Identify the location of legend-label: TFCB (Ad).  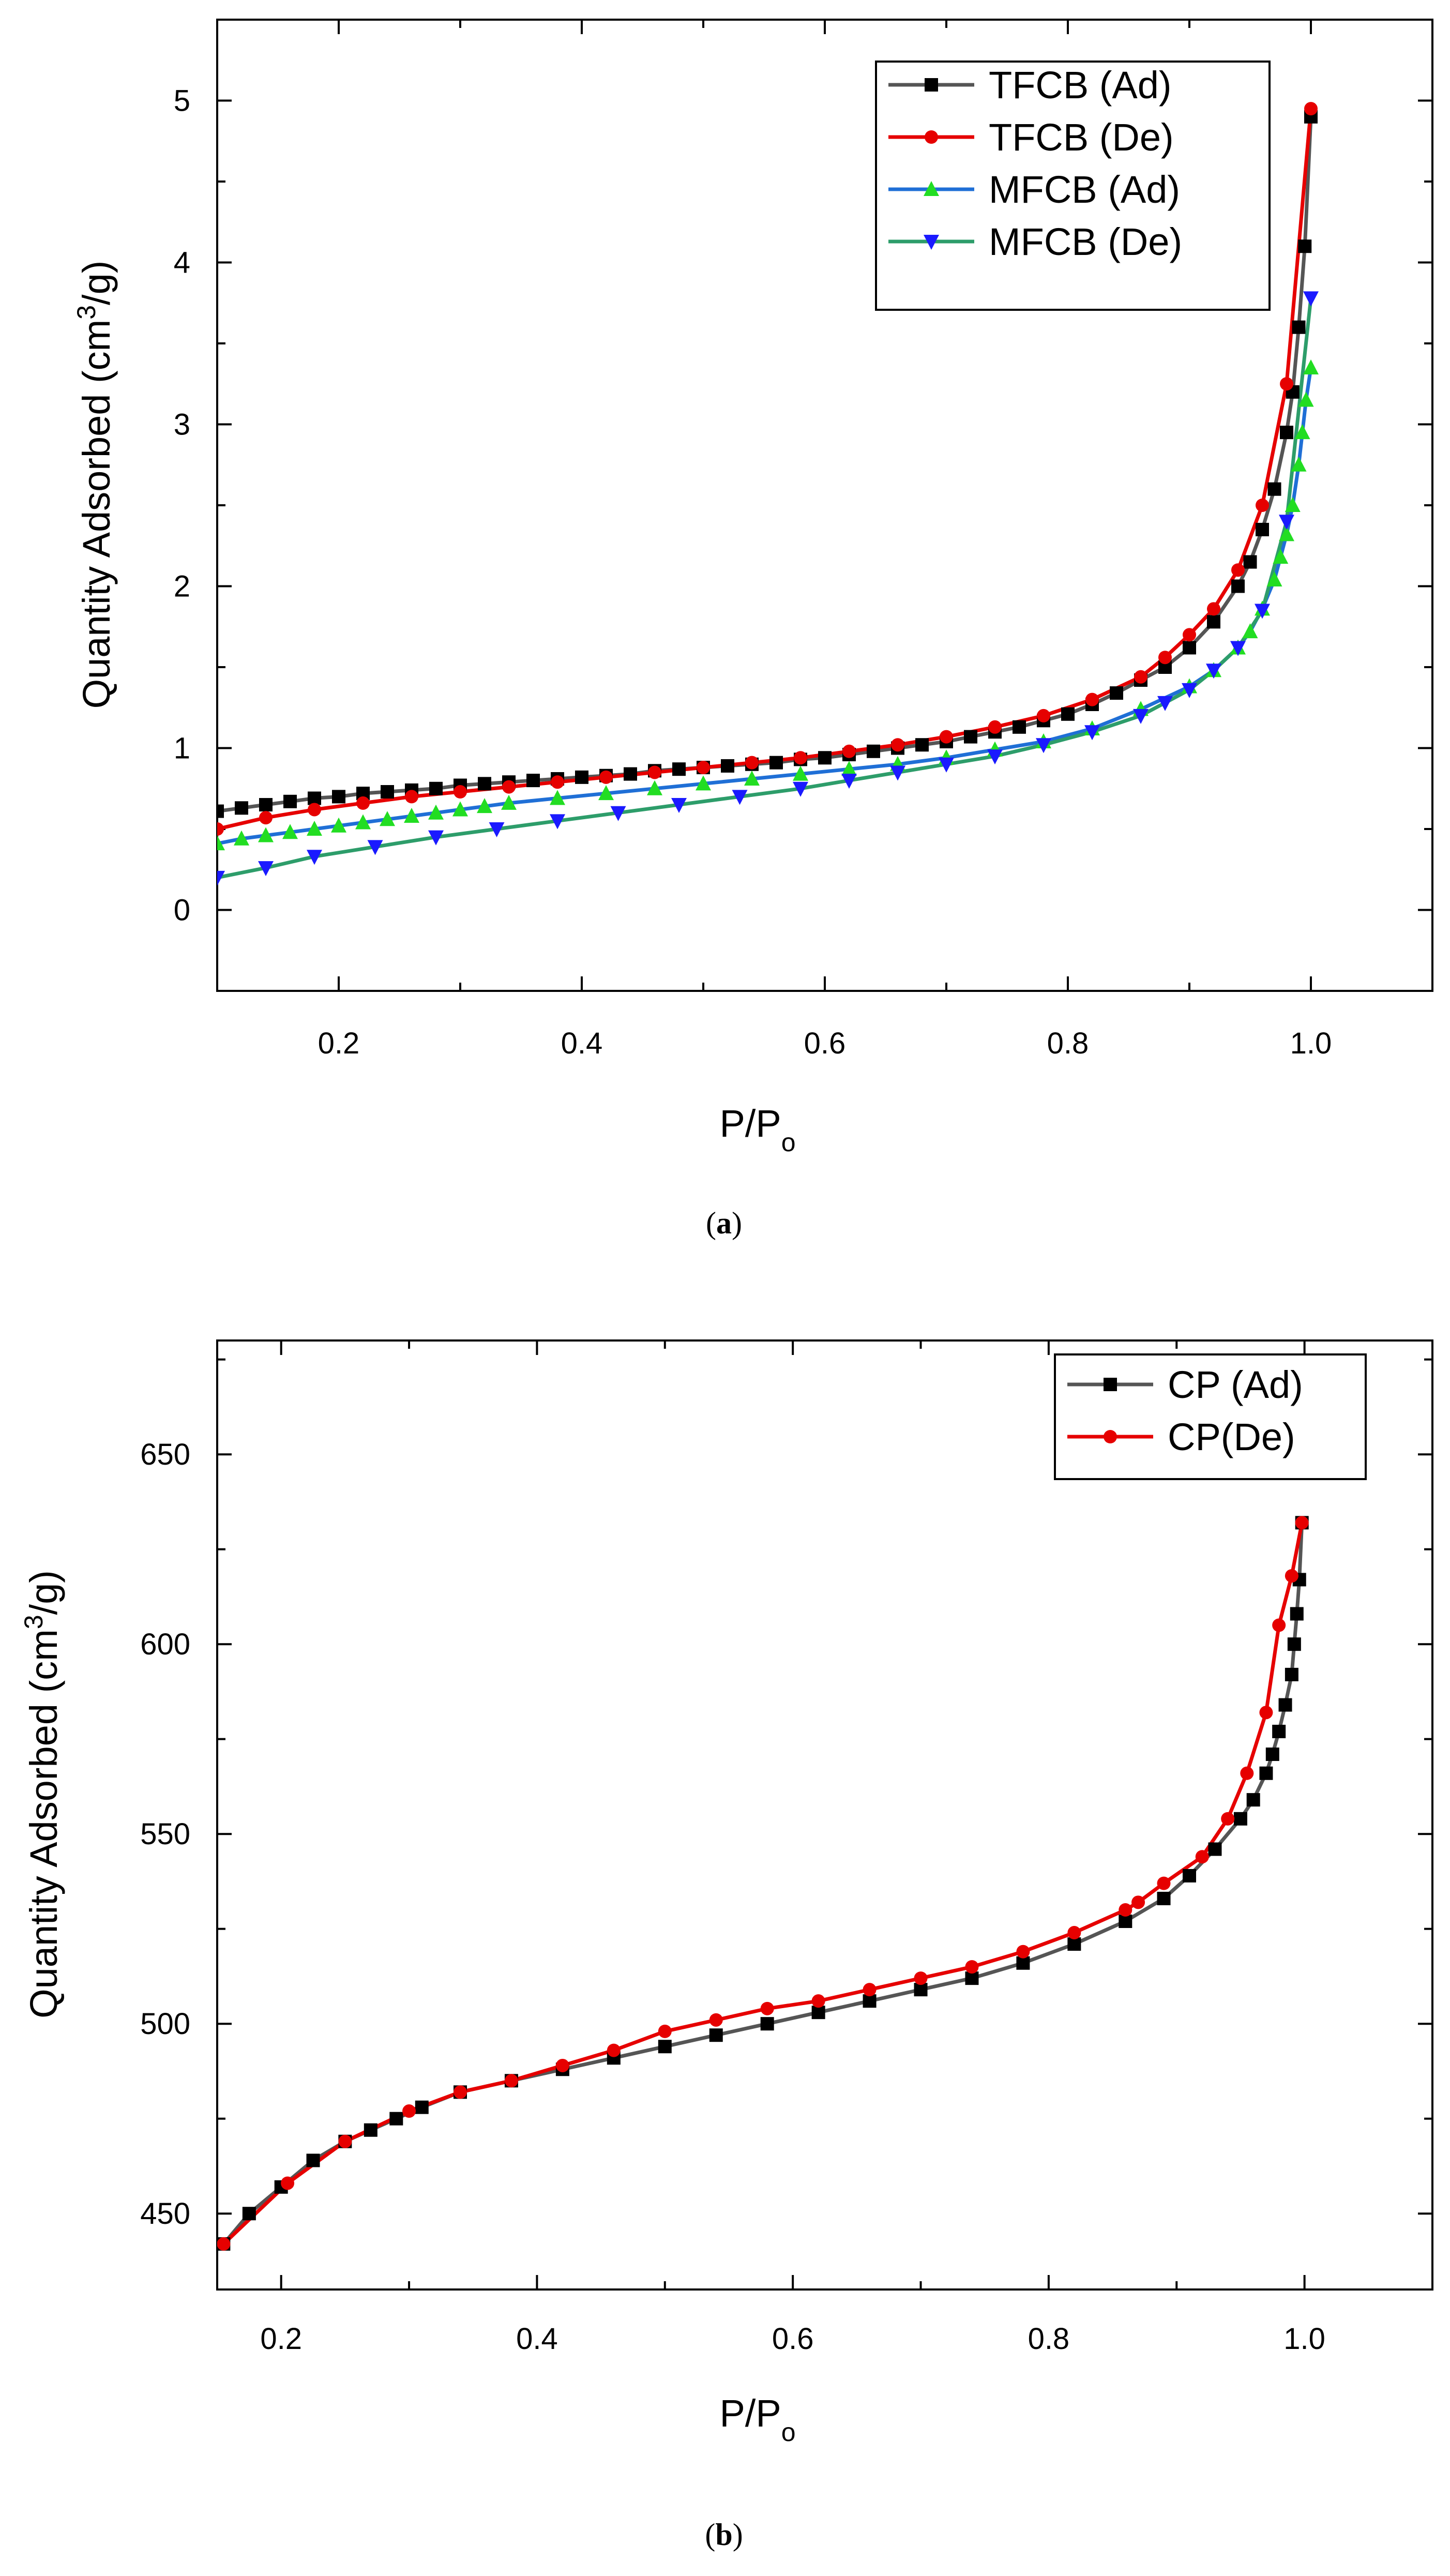
(1080, 85).